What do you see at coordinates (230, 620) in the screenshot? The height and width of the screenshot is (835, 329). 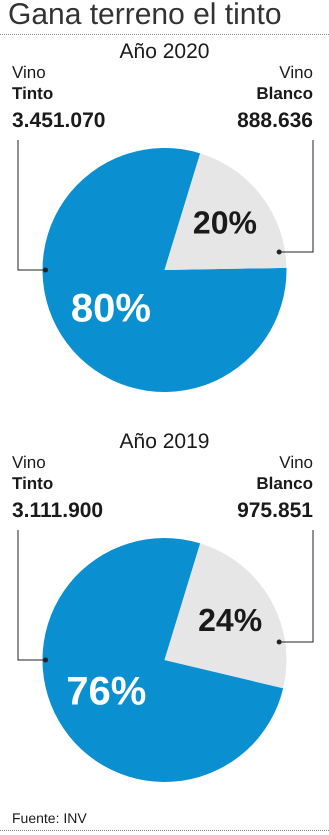 I see `data-label: 24%` at bounding box center [230, 620].